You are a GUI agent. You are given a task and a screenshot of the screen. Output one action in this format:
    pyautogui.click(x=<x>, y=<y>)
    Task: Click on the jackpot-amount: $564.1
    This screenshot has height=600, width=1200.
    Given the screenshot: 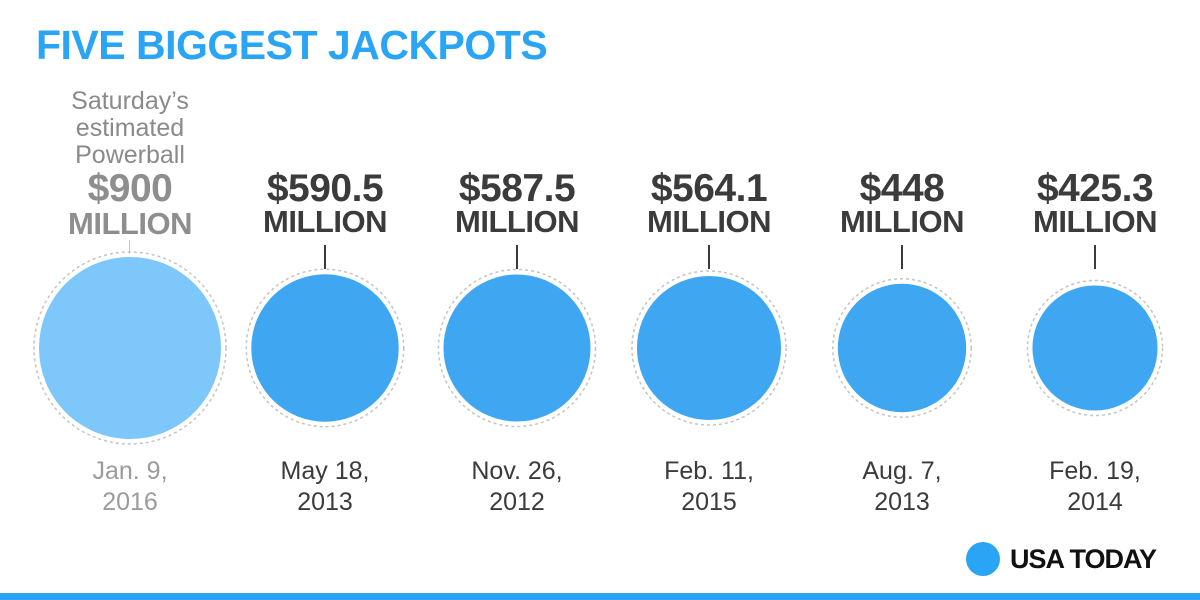 What is the action you would take?
    pyautogui.click(x=709, y=188)
    